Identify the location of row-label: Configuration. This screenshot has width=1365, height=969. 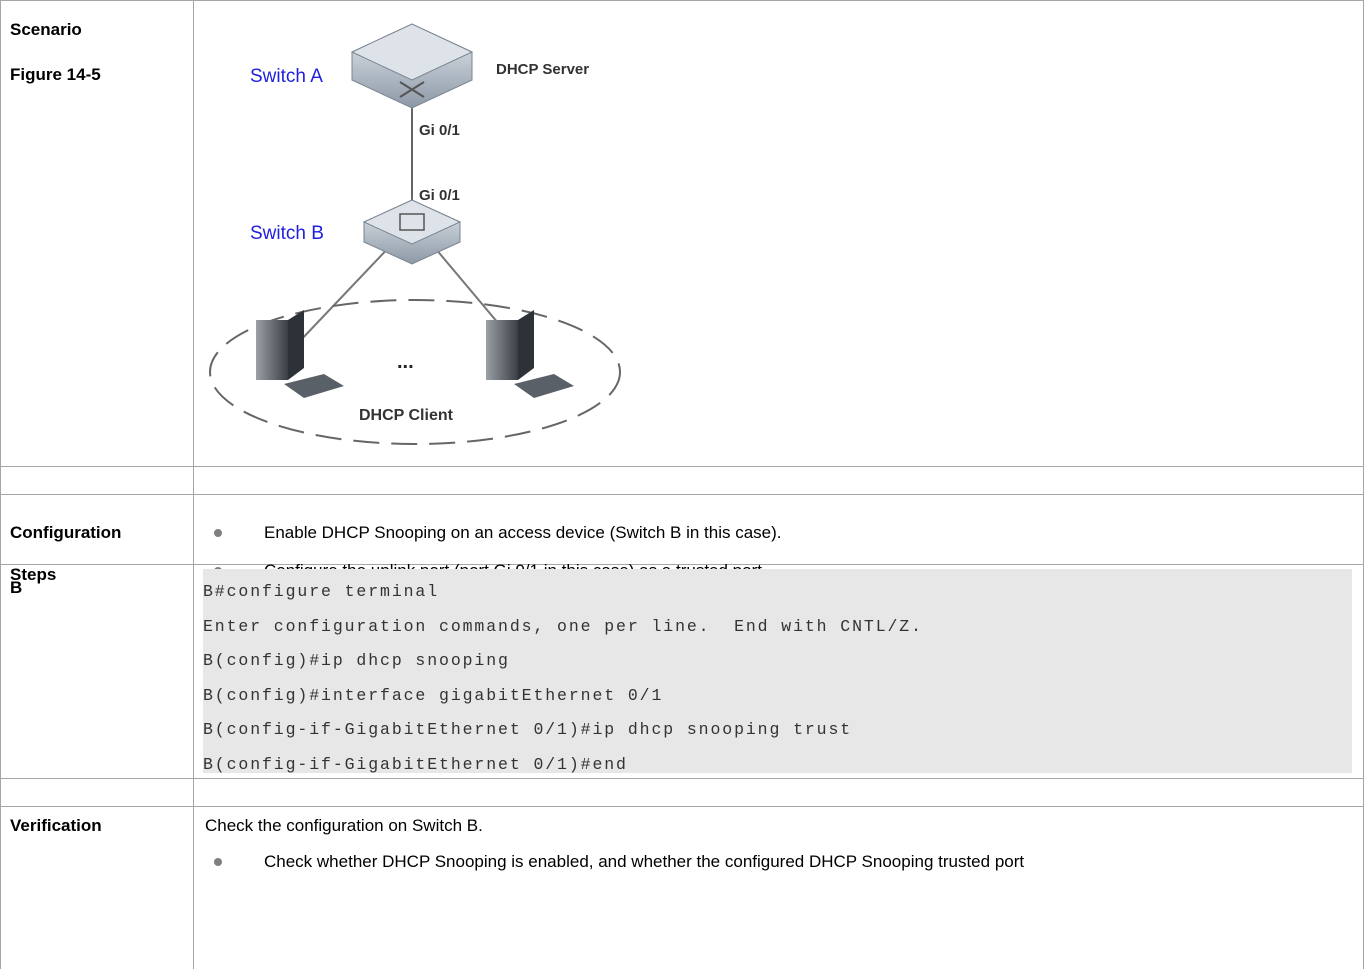
(66, 532).